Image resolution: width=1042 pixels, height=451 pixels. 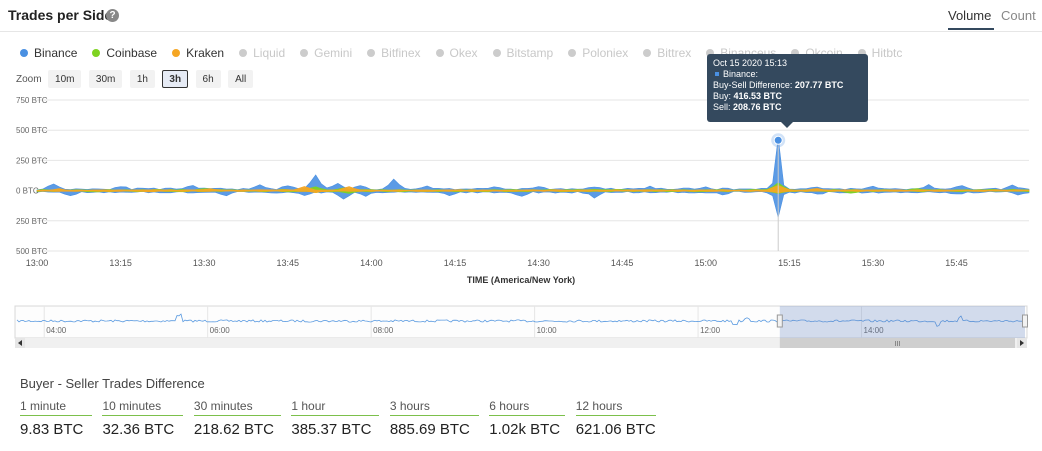 I want to click on legend-item-coinbase: Coinbase, so click(x=124, y=53).